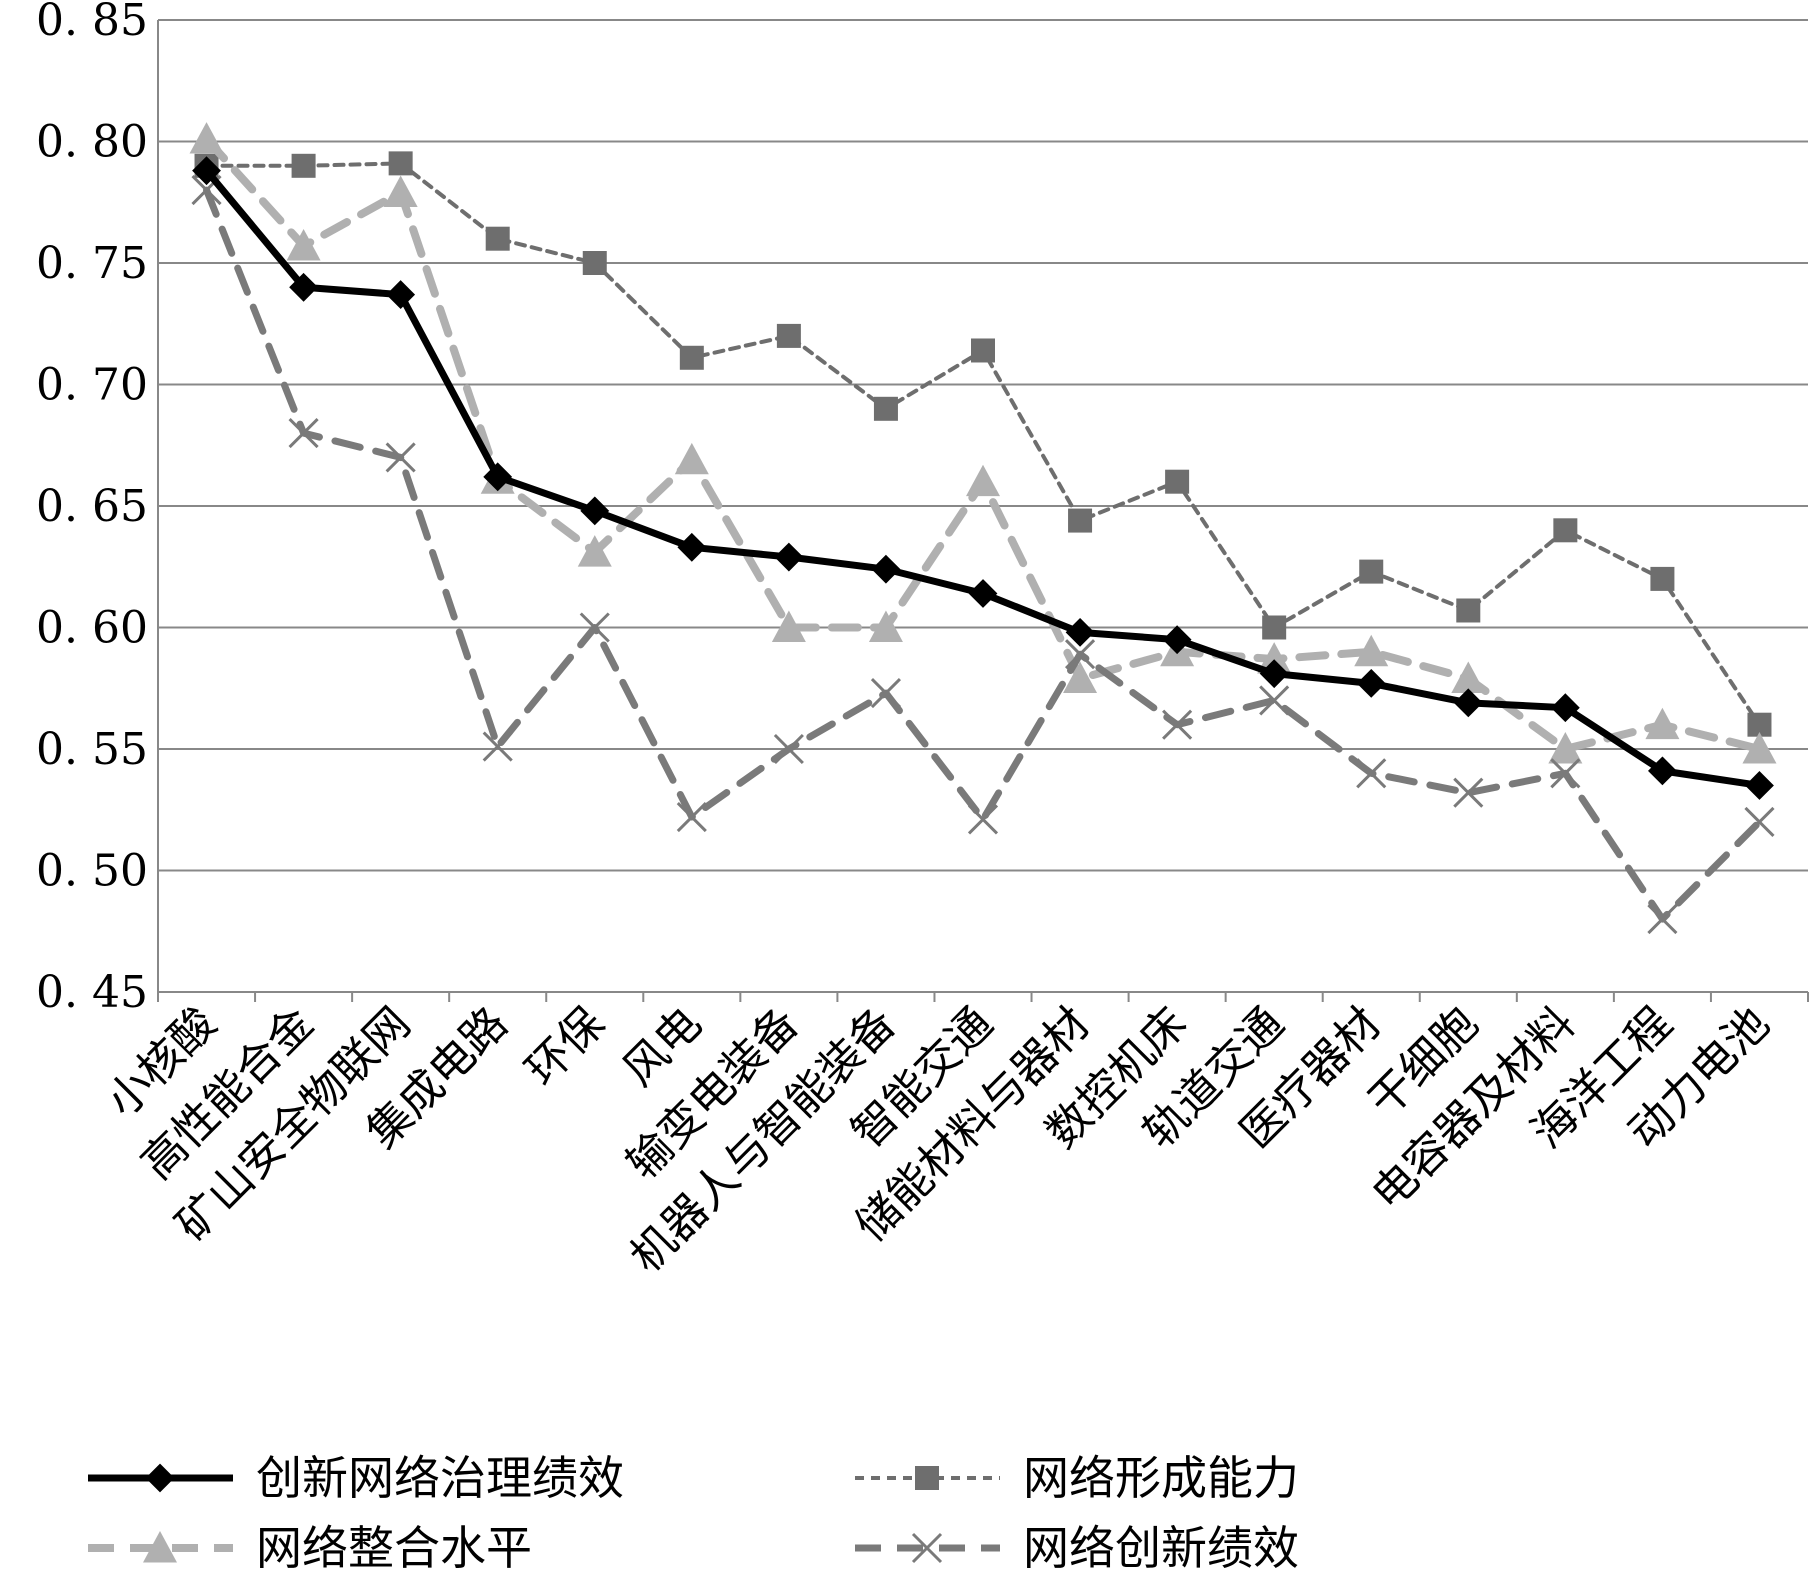 The height and width of the screenshot is (1571, 1813). I want to click on y-tick-label: 0. 85, so click(92, 23).